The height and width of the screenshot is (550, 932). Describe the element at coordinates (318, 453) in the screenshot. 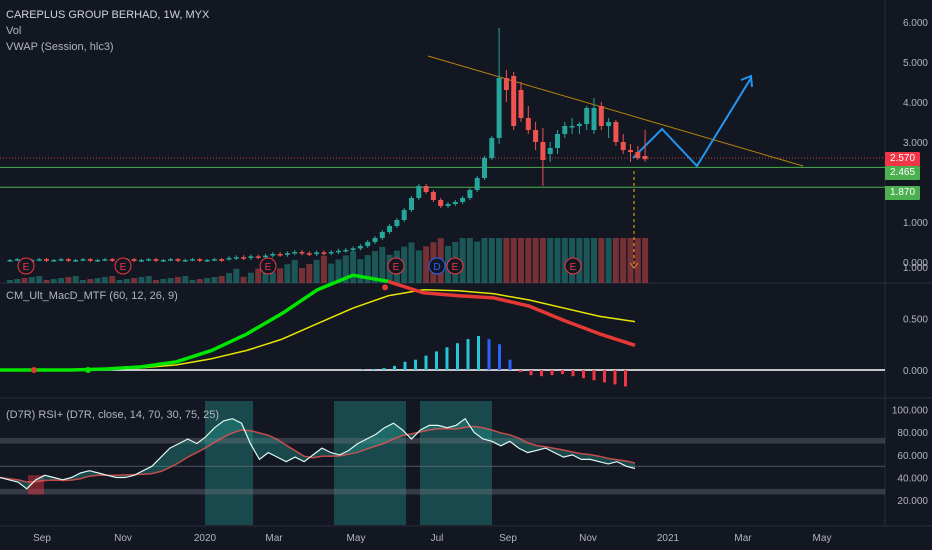

I see `rsi-line` at that location.